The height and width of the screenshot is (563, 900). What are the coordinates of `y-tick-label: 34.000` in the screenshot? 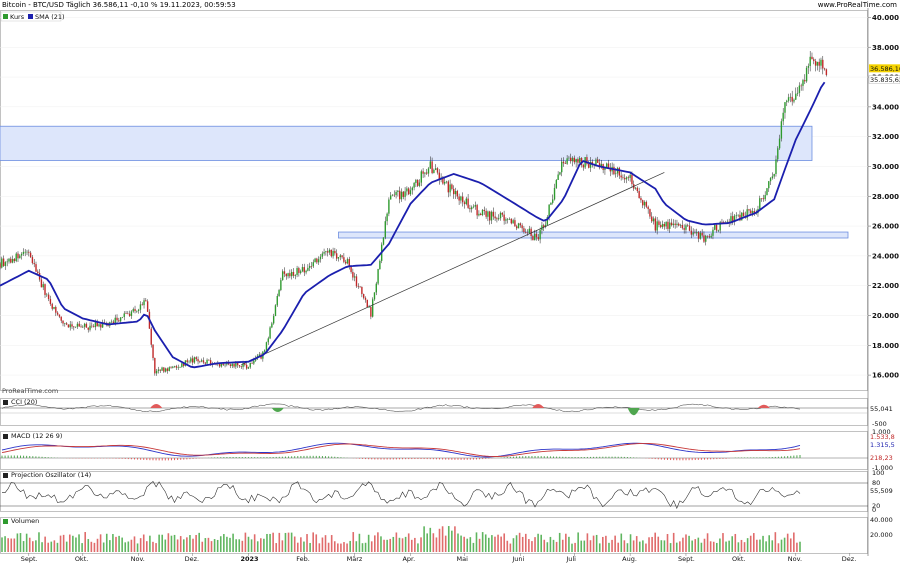 It's located at (885, 107).